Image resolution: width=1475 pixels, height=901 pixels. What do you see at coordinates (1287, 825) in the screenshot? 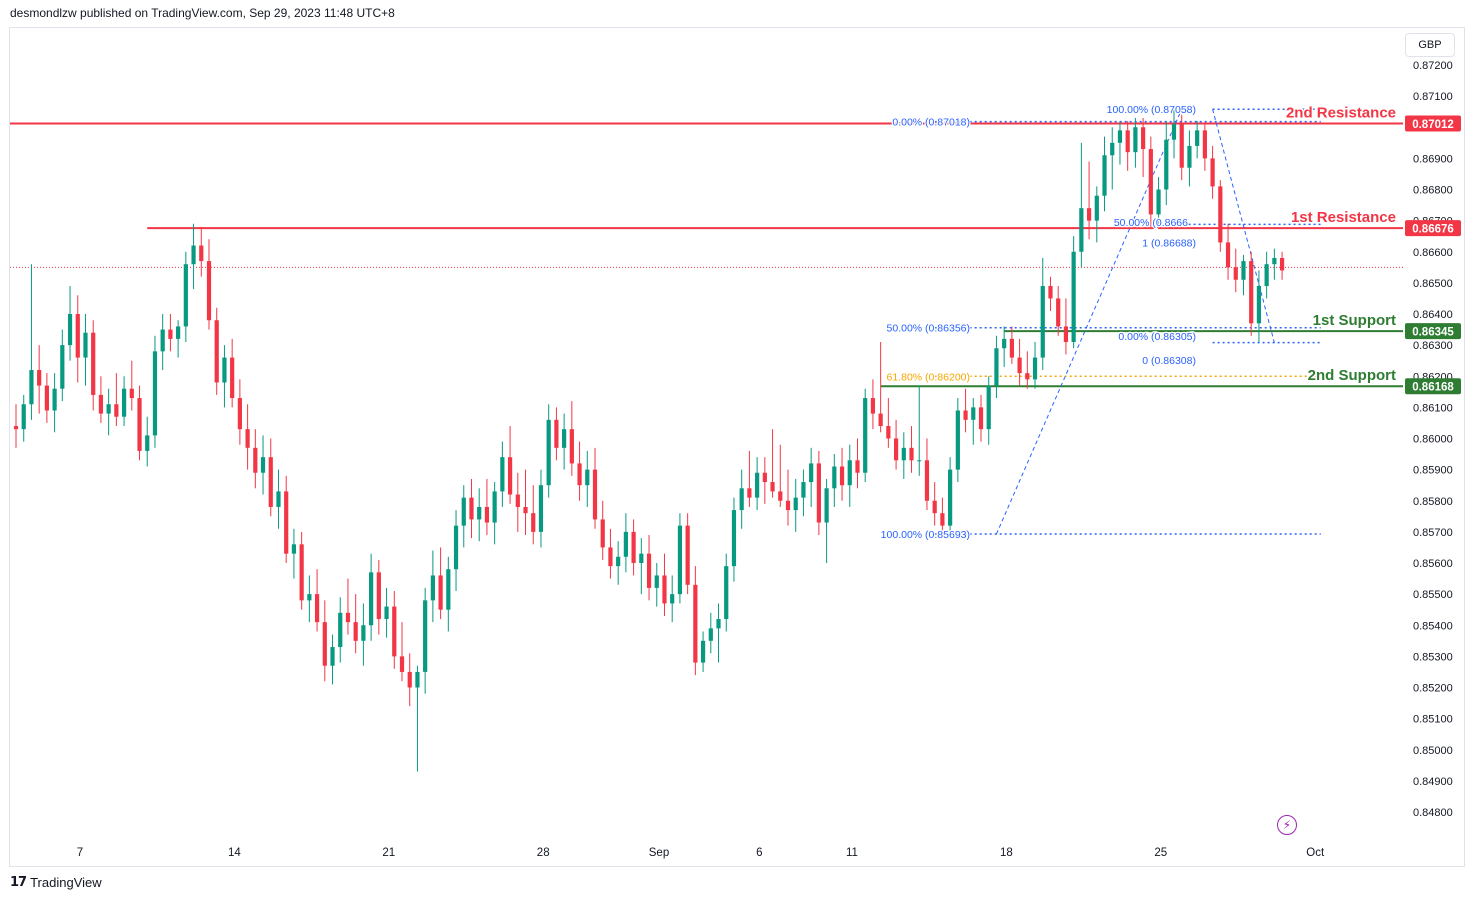
I see `lightning-bolt-icon: ⚡` at bounding box center [1287, 825].